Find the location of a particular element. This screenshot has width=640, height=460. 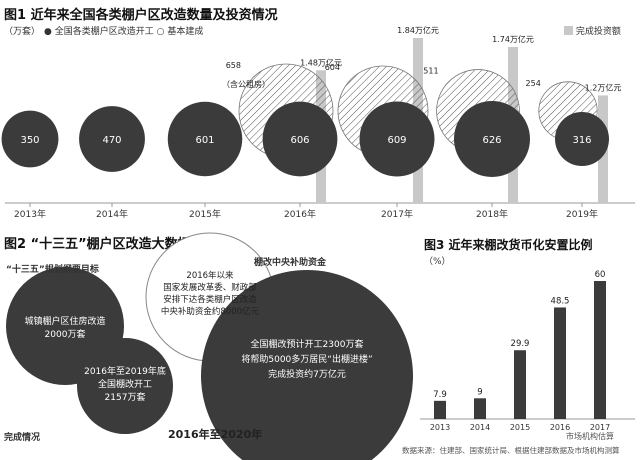

target-text-line1: 全国棚改预计开工2300万套 is located at coordinates (307, 345).